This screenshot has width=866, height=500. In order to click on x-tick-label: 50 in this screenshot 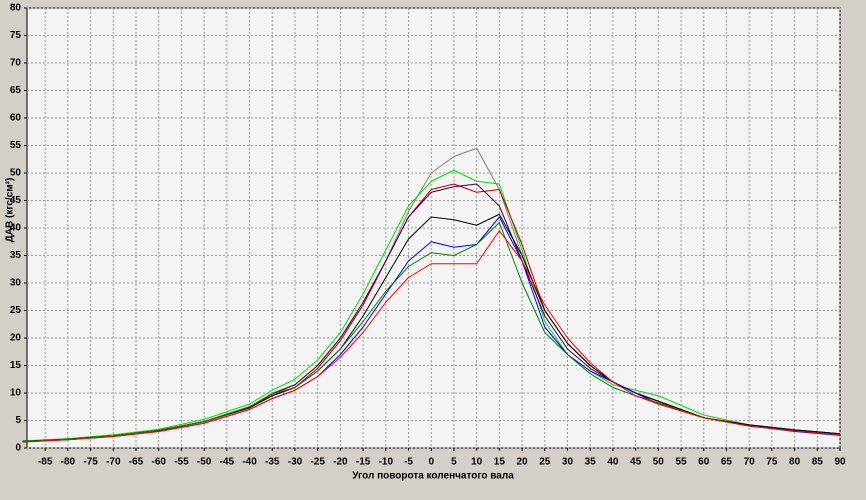, I will do `click(659, 462)`.